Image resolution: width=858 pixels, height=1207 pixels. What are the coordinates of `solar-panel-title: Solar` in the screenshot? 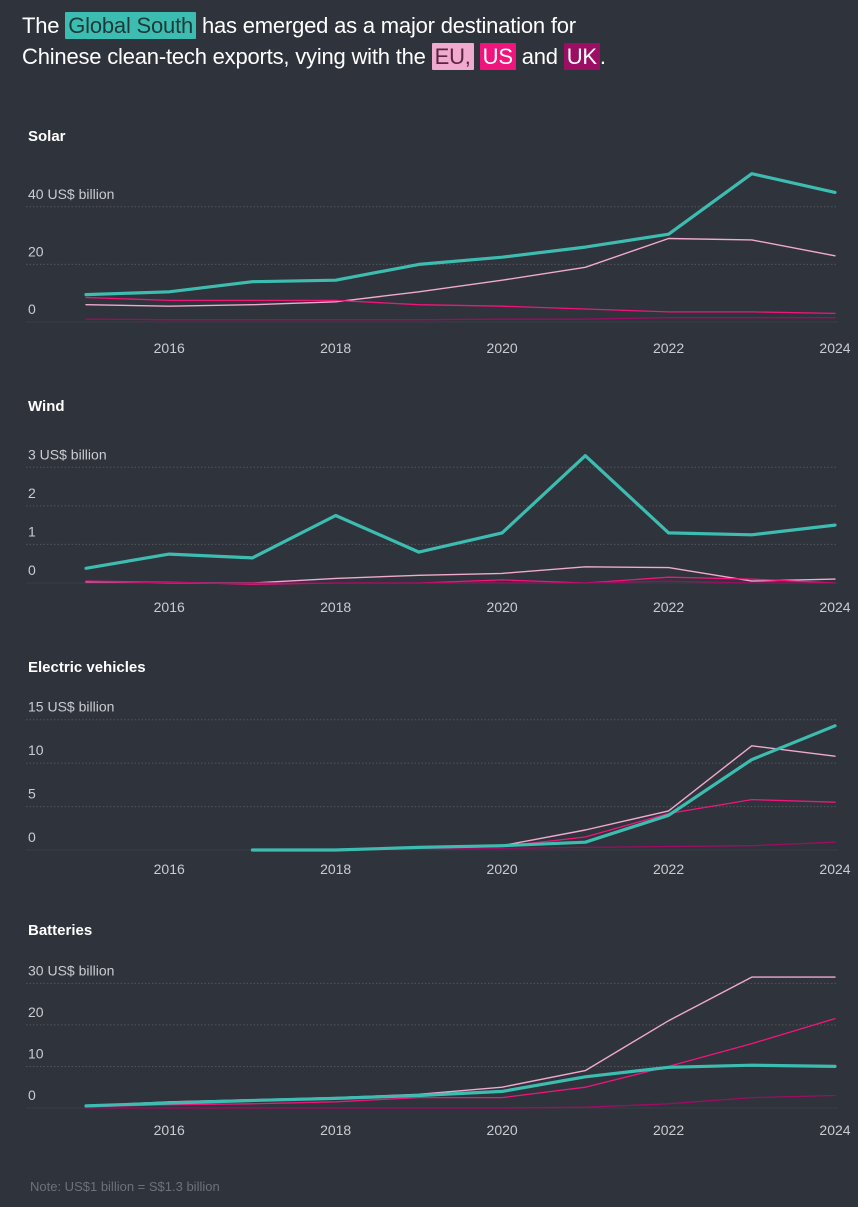 It's located at (47, 136).